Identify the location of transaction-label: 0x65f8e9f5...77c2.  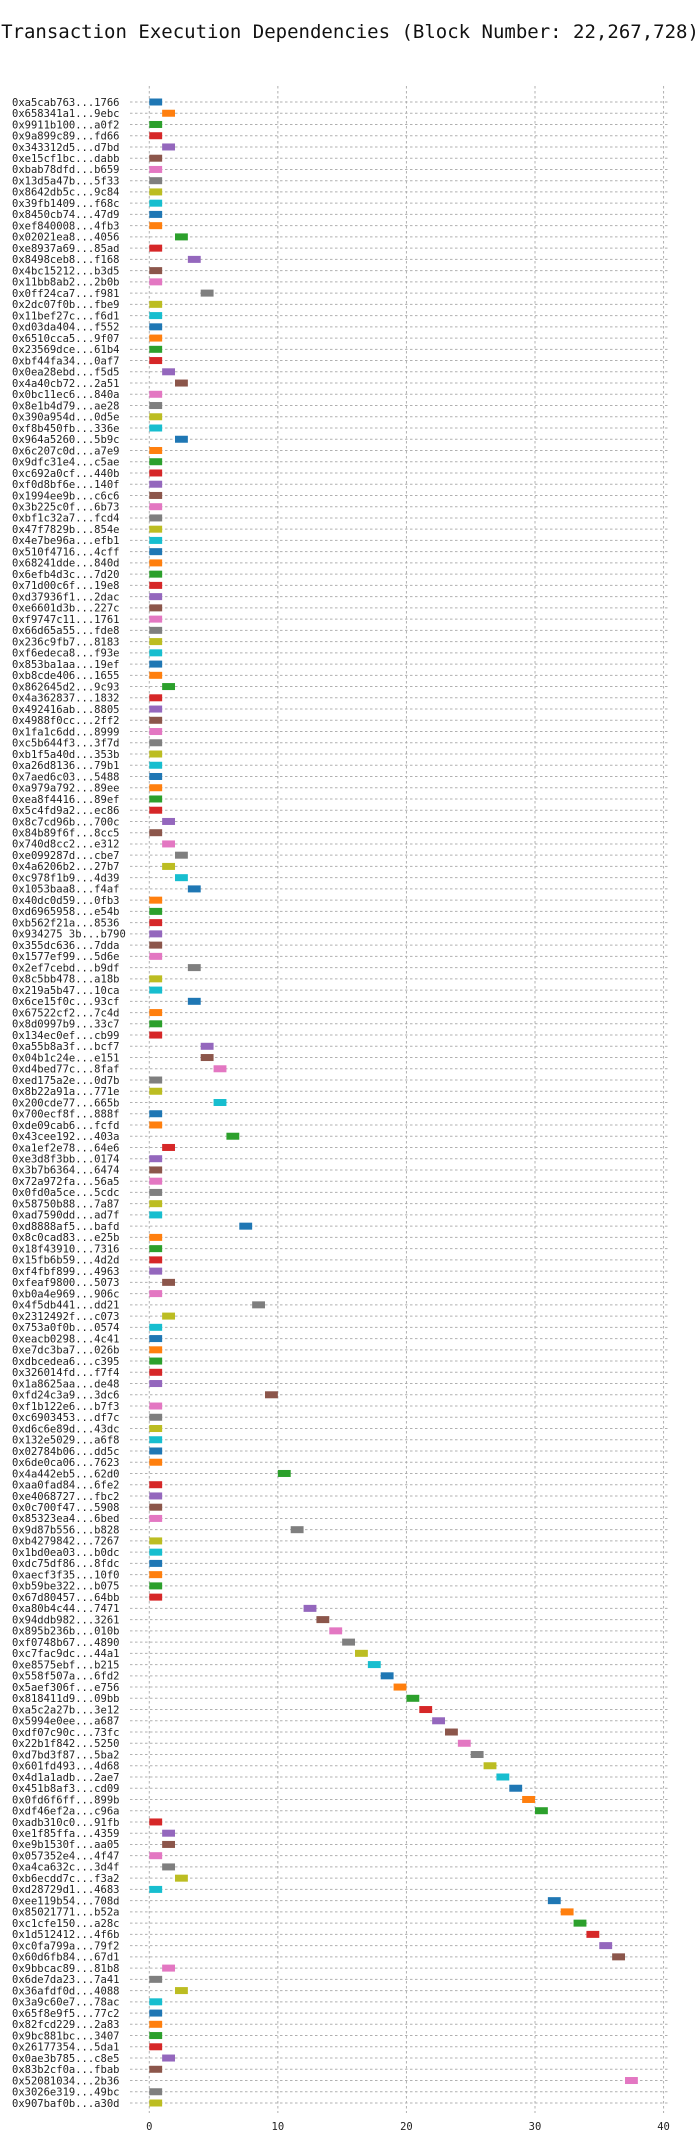
(65, 2014).